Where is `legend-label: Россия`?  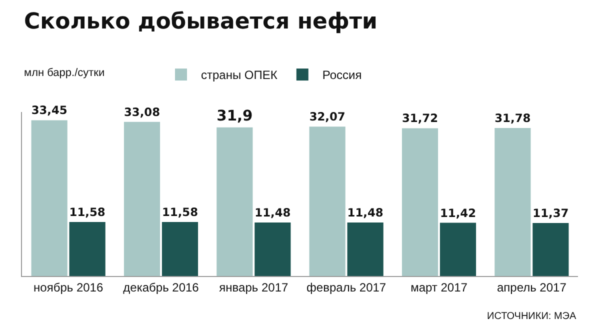
legend-label: Россия is located at coordinates (342, 75).